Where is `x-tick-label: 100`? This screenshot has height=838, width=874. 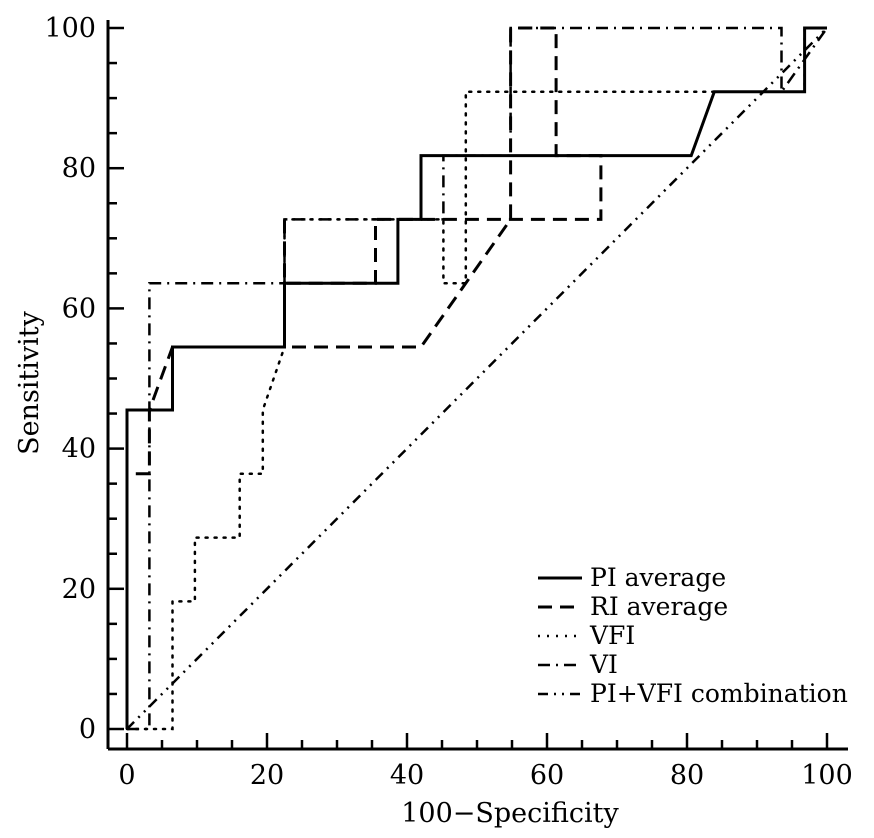 x-tick-label: 100 is located at coordinates (827, 775).